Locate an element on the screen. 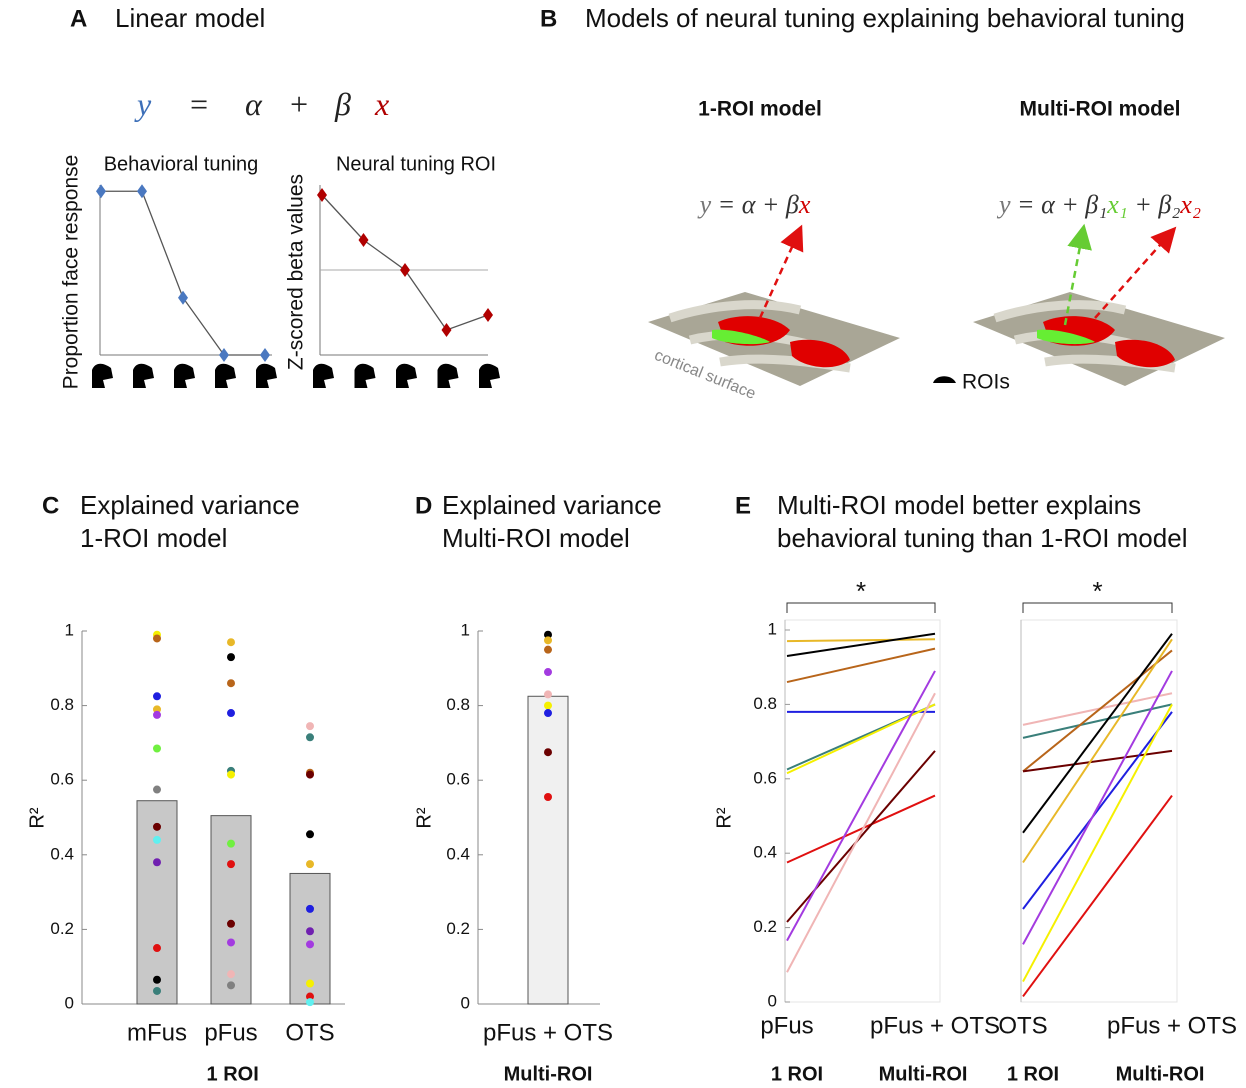 The width and height of the screenshot is (1246, 1088). model-equation: y = α + β₁x₁ + β₂x₂ is located at coordinates (1098, 204).